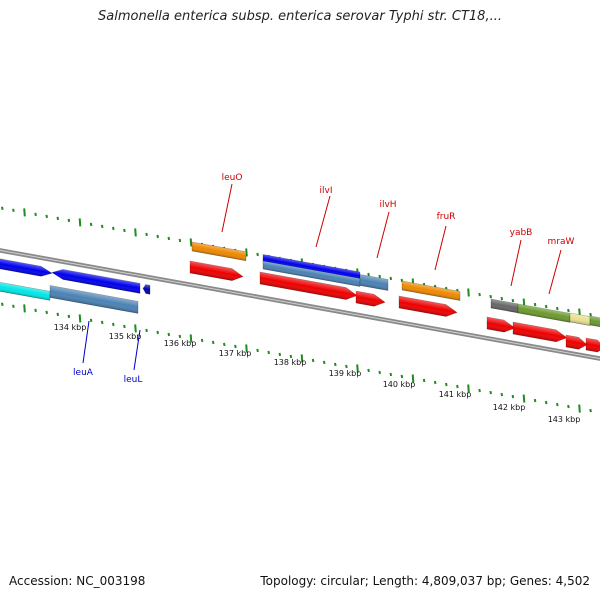  What do you see at coordinates (83, 373) in the screenshot?
I see `gene-label-leuA: leuA` at bounding box center [83, 373].